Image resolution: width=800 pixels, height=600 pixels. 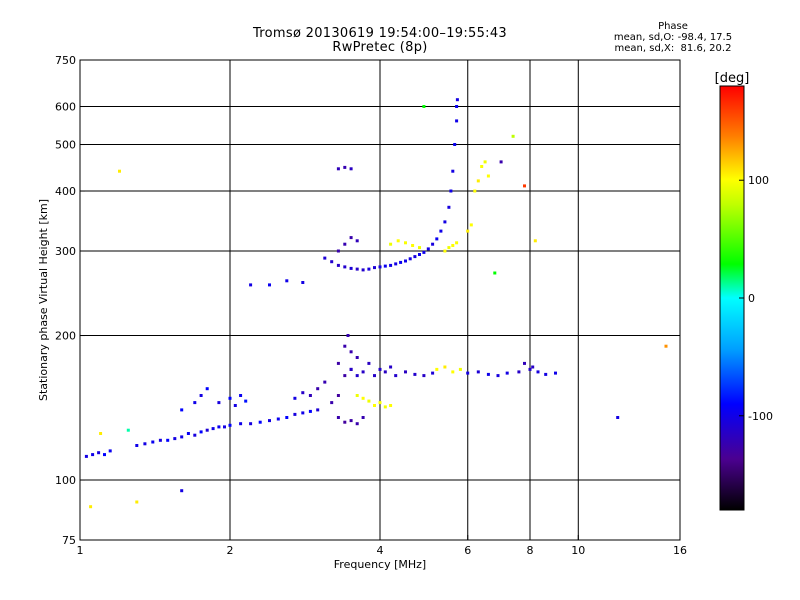 What do you see at coordinates (578, 550) in the screenshot?
I see `x-tick-label: 10` at bounding box center [578, 550].